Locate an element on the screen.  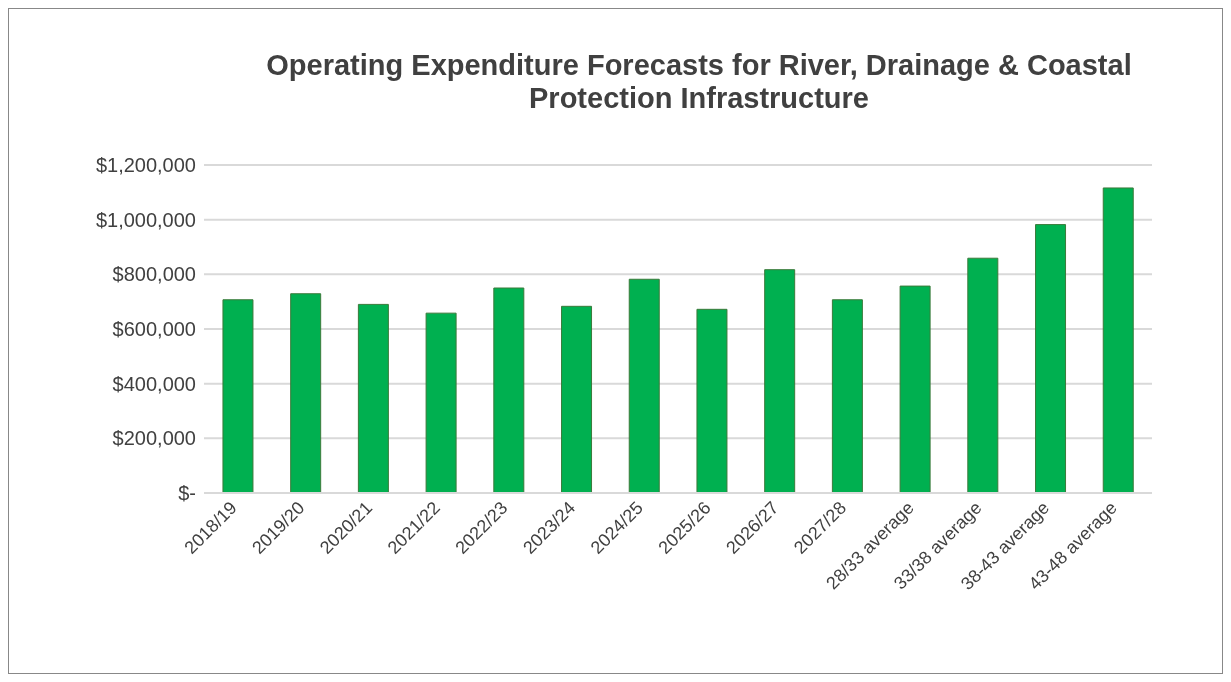
chart-title: Operating Expenditure Forecasts for River, Drainage & Coastal Protection Infrastructure is located at coordinates (699, 82).